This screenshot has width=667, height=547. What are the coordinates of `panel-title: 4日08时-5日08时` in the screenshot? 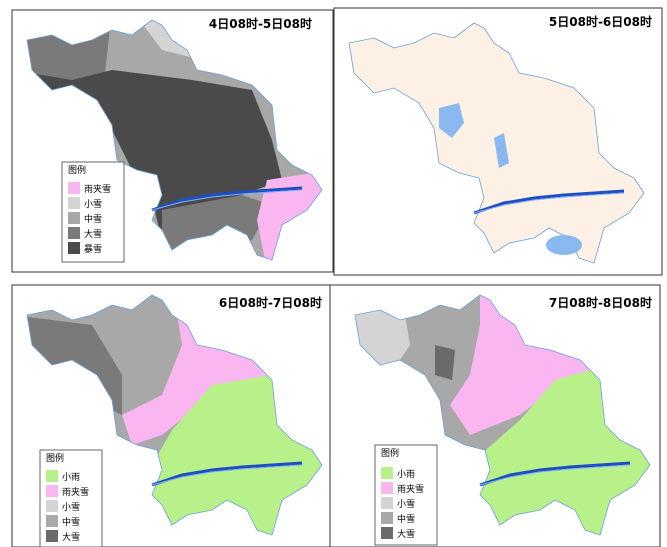 It's located at (260, 23).